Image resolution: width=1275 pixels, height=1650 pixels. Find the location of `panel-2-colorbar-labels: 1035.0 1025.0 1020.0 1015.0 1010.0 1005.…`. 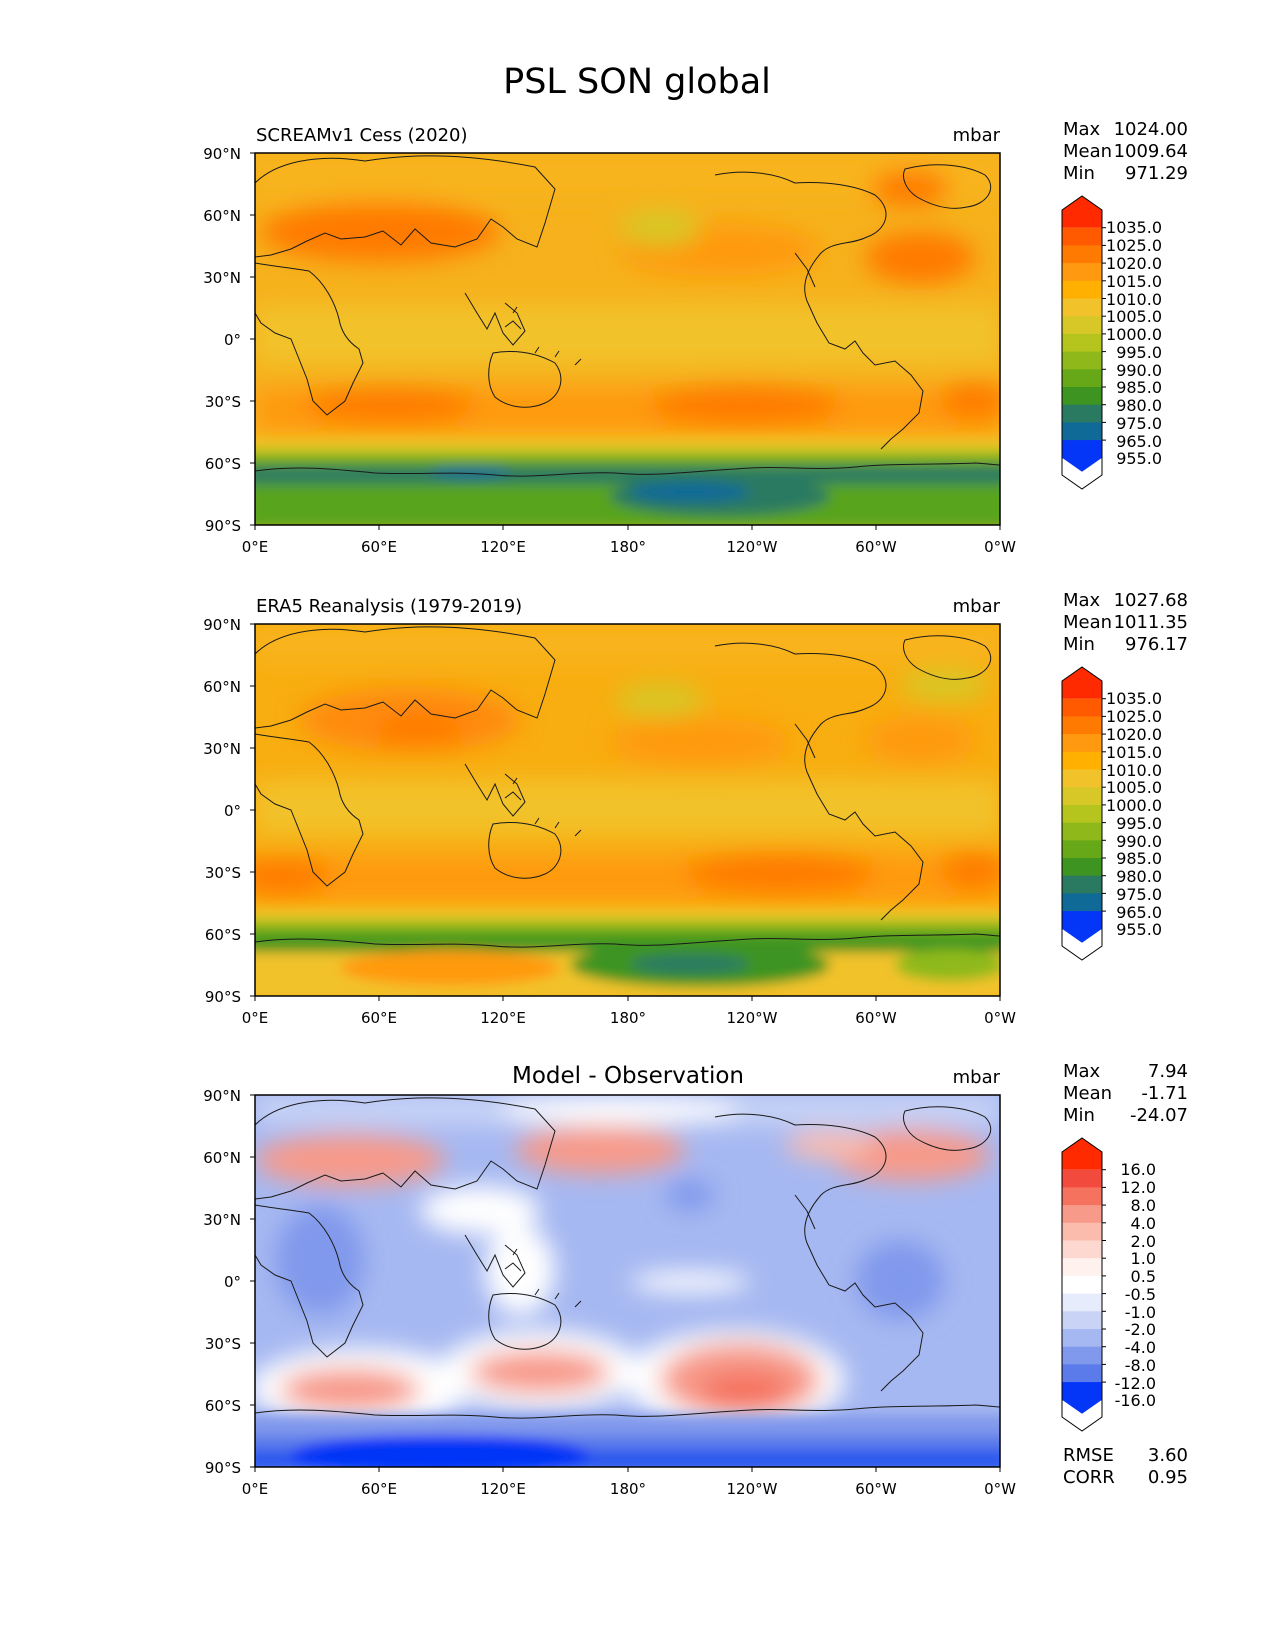

panel-2-colorbar-labels: 1035.0 1025.0 1020.0 1015.0 1010.0 1005.… is located at coordinates (1134, 814).